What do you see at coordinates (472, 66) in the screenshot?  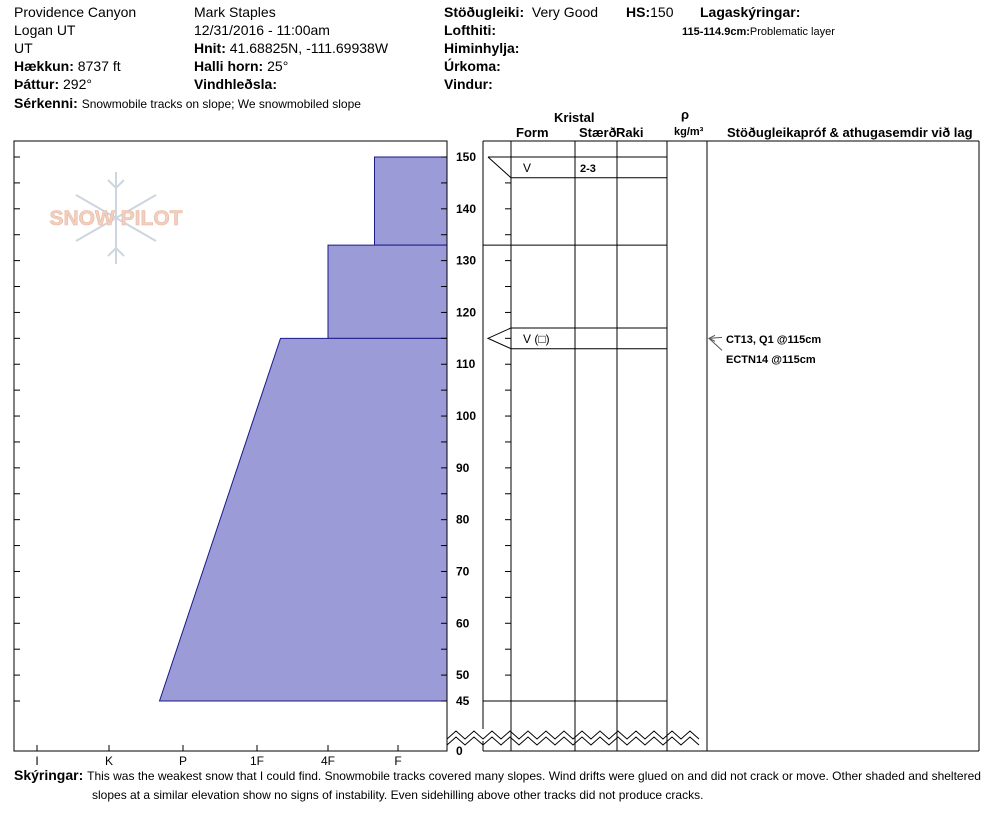 I see `precip-label: Úrkoma:` at bounding box center [472, 66].